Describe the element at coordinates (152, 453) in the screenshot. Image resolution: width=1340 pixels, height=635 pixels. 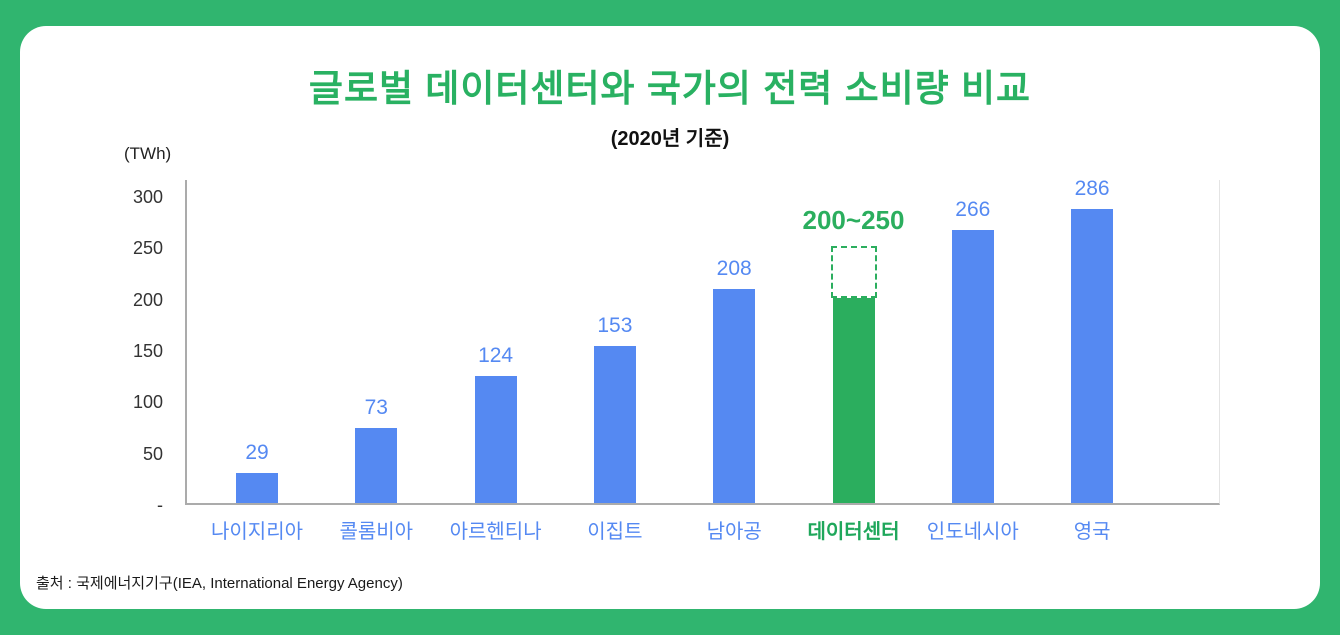
I see `y-tick-label: 50` at that location.